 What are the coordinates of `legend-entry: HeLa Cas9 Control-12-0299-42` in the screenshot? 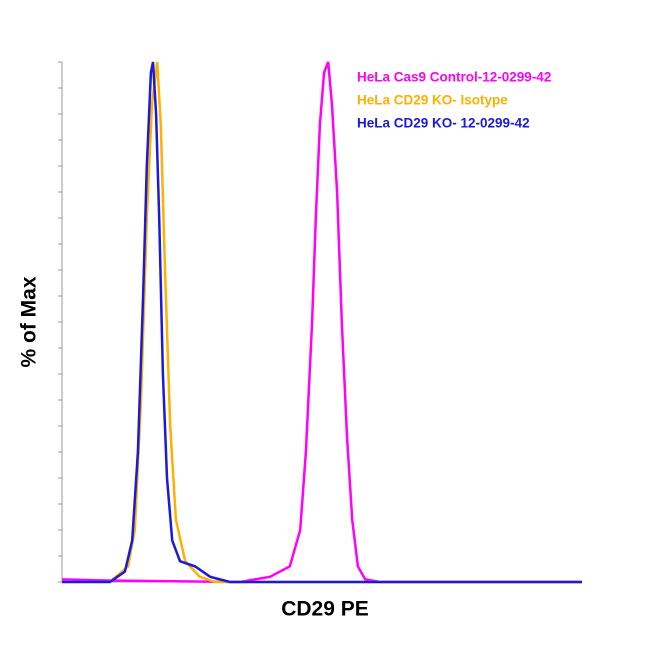 It's located at (454, 77).